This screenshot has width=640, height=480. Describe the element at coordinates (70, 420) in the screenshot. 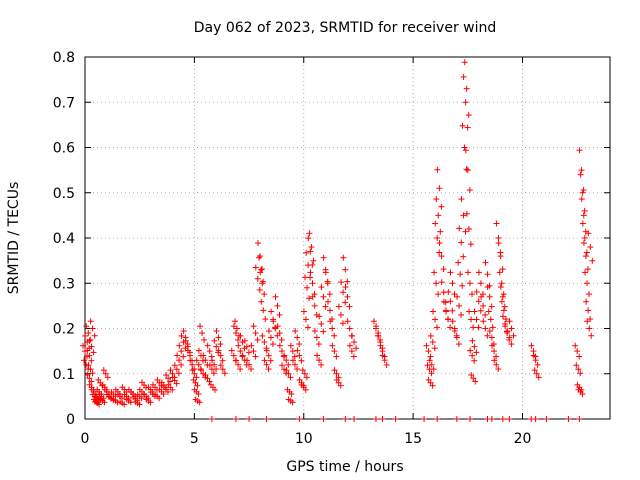

I see `y-tick-label: 0` at that location.